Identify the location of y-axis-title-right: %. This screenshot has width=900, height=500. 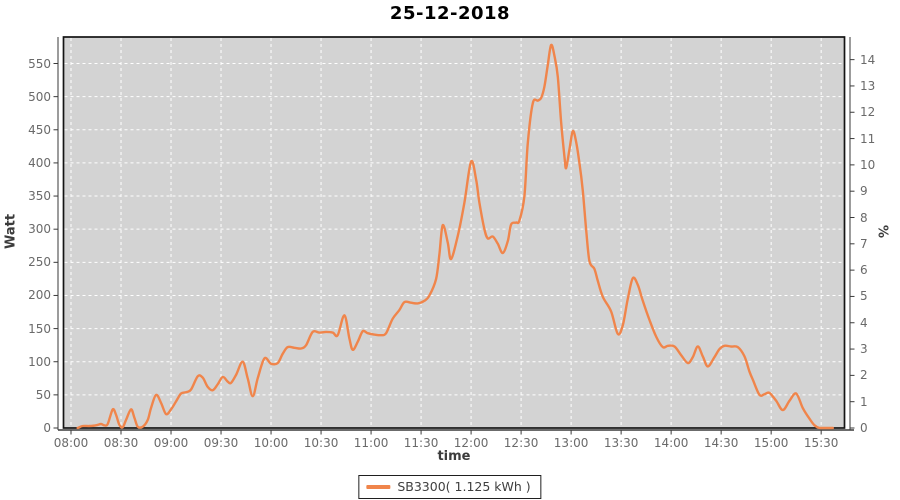
(882, 231).